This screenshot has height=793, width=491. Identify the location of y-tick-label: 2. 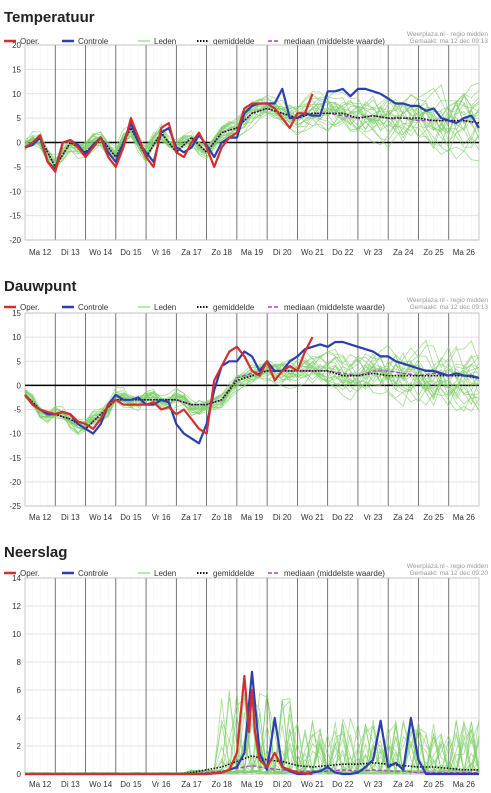
(19, 746).